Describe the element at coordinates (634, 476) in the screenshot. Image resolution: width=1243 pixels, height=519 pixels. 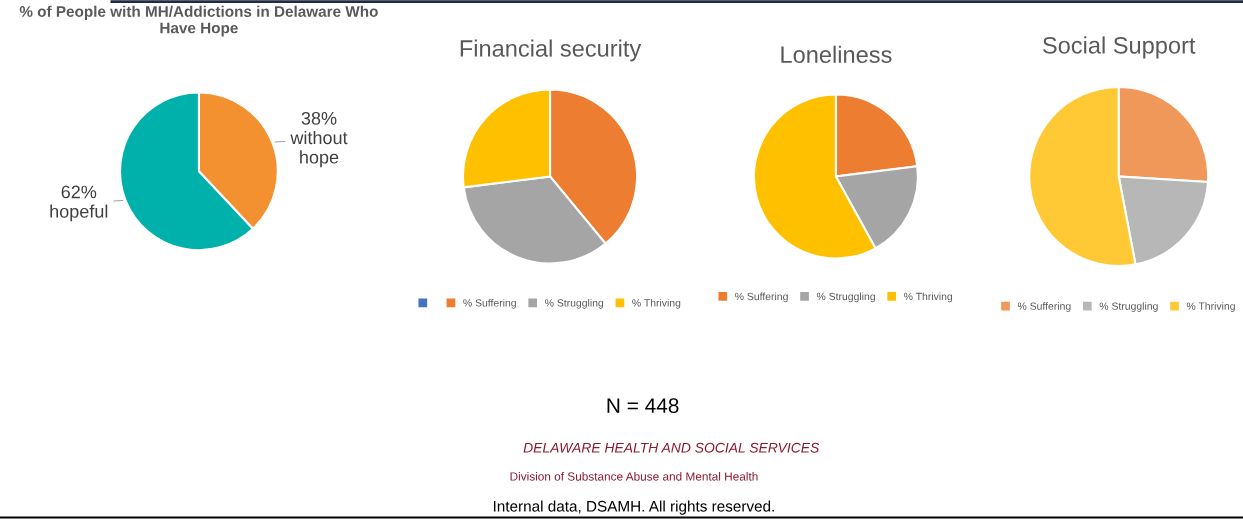
I see `text: Division of Substance Abuse and Mental Health` at that location.